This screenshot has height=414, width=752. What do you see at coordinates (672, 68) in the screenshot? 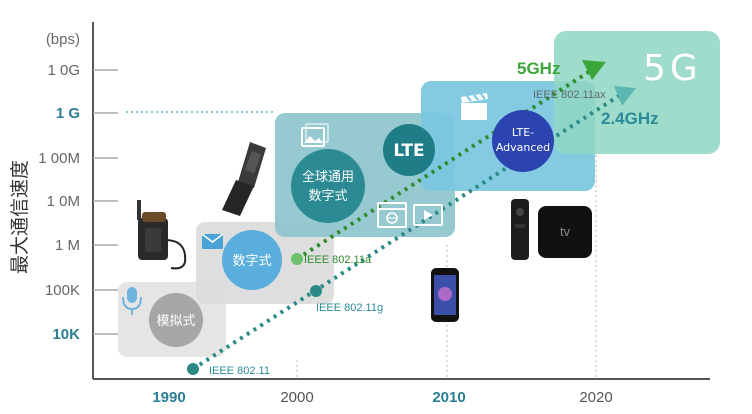
I see `gen5-label: 5G` at bounding box center [672, 68].